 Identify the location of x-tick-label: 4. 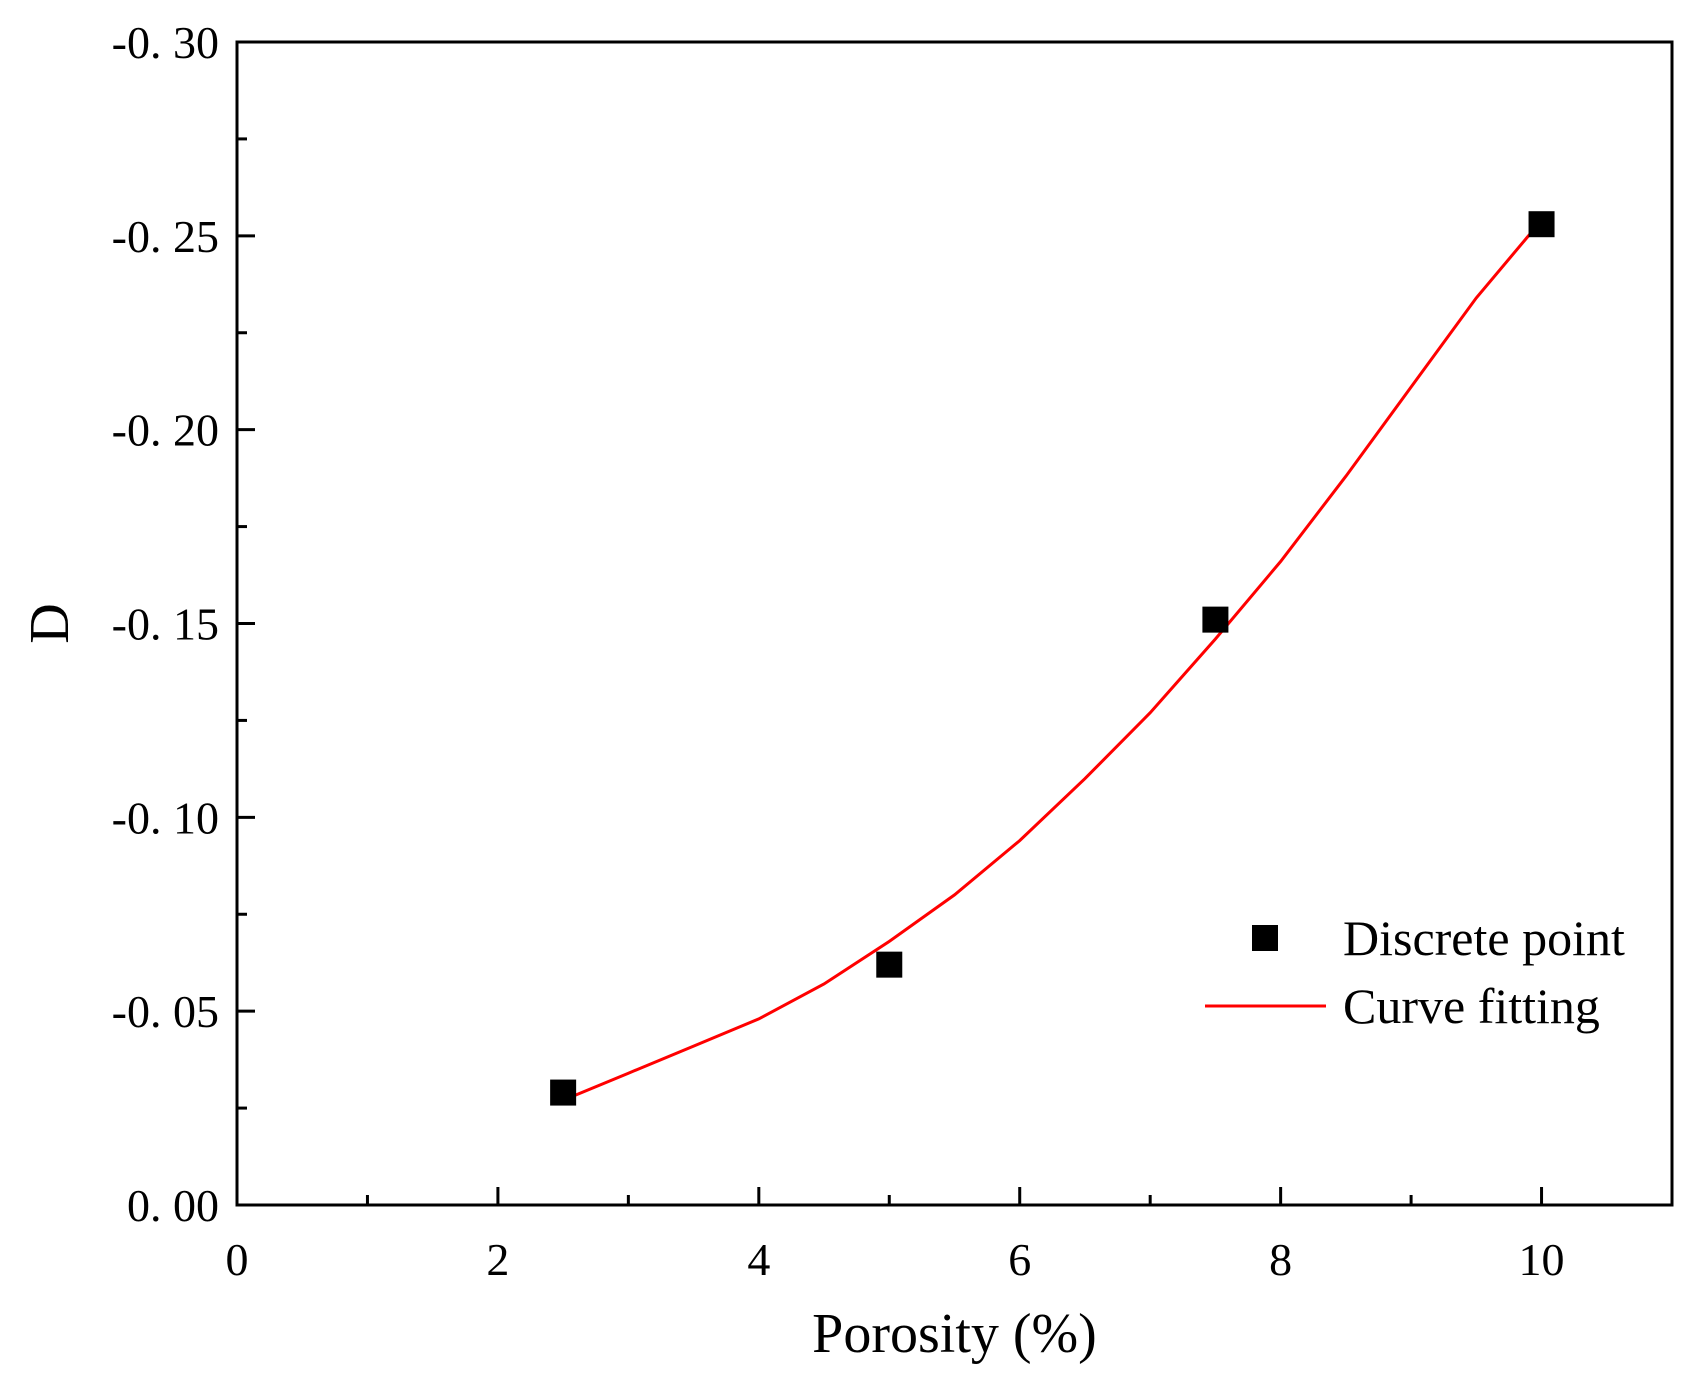
(758, 1259).